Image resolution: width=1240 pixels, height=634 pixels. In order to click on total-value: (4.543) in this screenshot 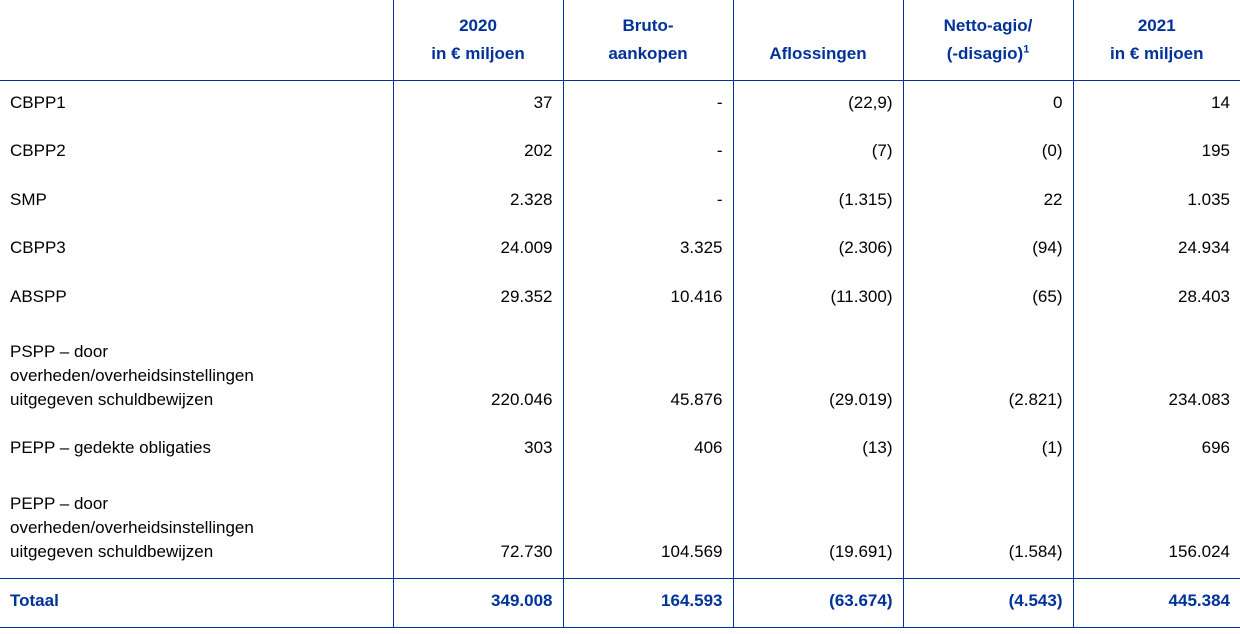, I will do `click(987, 602)`.